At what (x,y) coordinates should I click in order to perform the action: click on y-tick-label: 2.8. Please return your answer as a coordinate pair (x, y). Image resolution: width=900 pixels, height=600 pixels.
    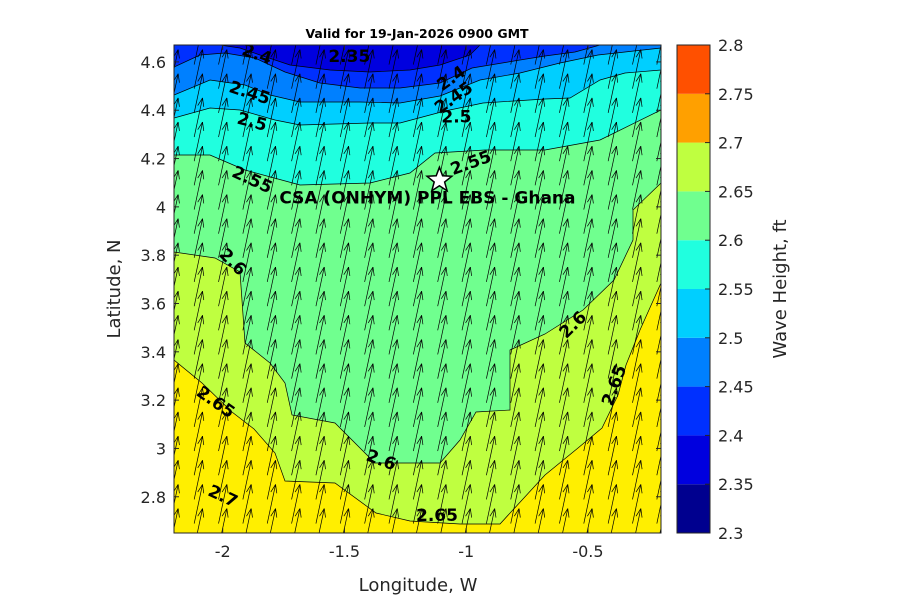
    Looking at the image, I should click on (153, 497).